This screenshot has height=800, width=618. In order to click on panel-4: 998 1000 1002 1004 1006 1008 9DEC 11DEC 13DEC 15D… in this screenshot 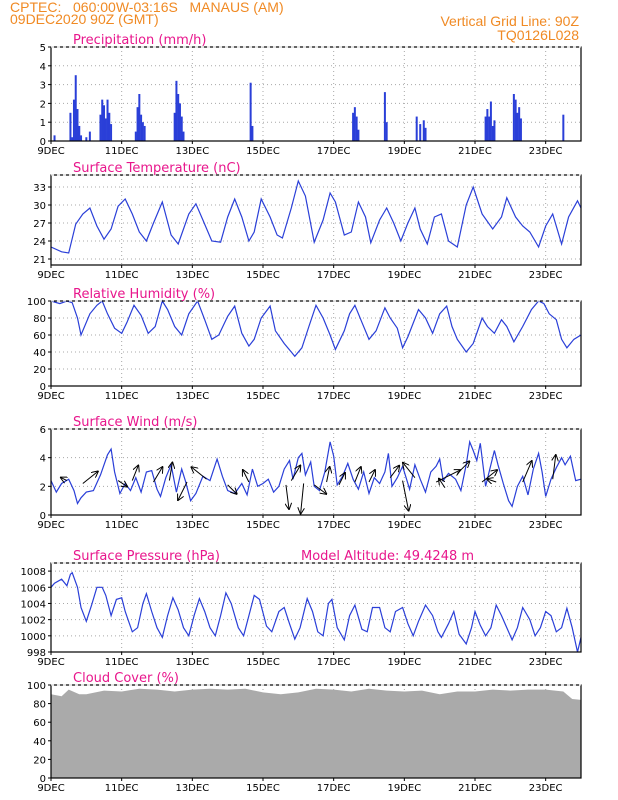, I will do `click(301, 608)`.